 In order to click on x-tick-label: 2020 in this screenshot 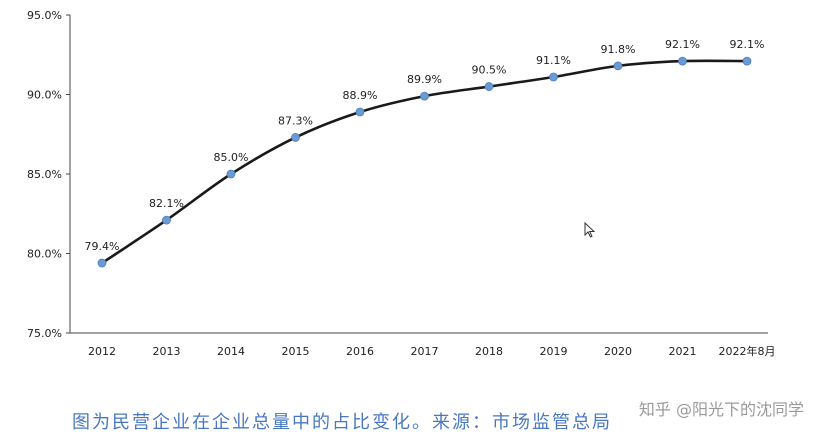, I will do `click(618, 351)`.